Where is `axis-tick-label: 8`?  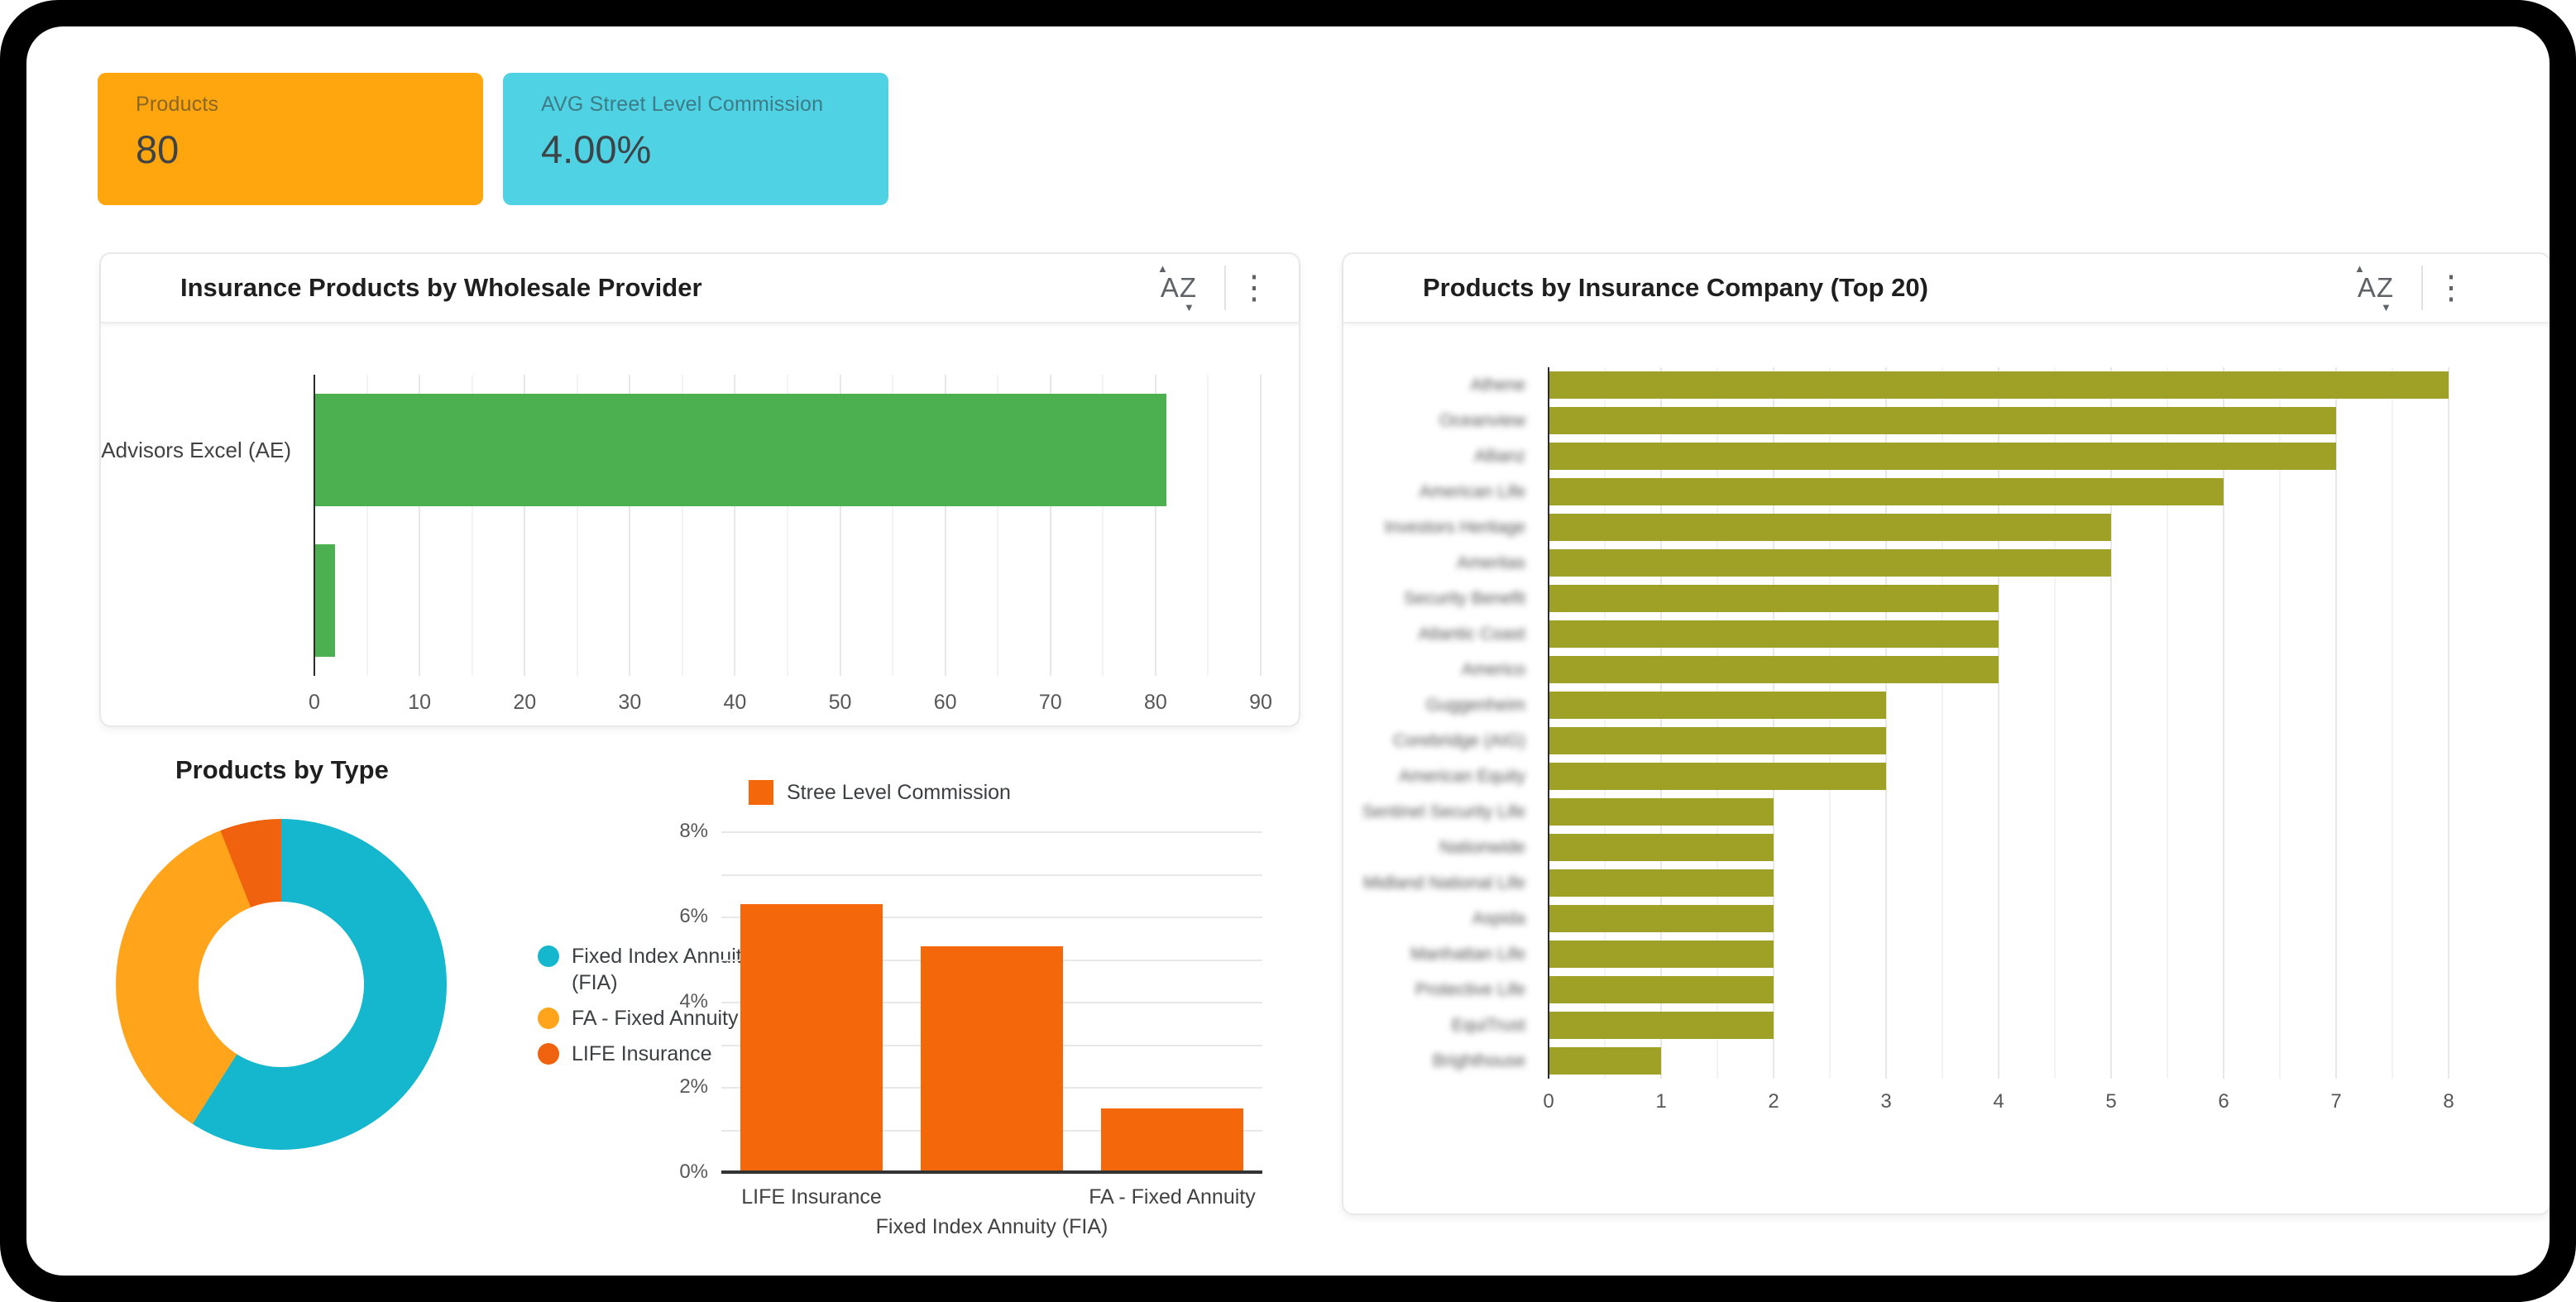
axis-tick-label: 8 is located at coordinates (2448, 1101).